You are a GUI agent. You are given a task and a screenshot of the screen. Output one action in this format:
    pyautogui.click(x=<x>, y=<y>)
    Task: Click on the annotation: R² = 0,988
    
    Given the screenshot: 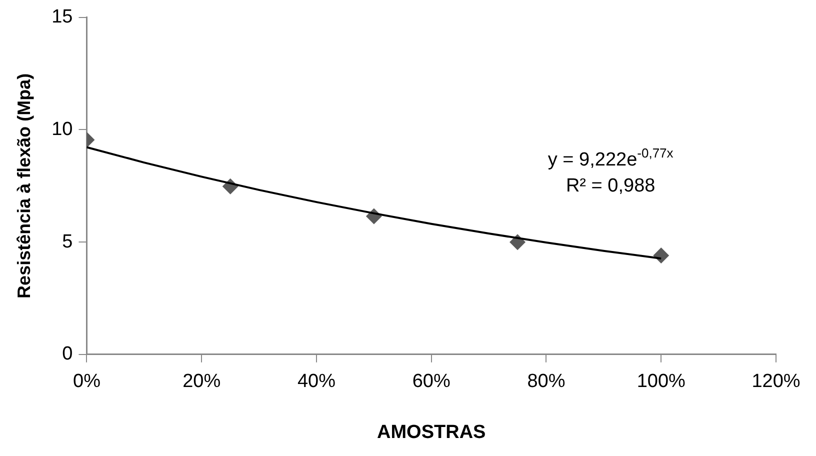 What is the action you would take?
    pyautogui.click(x=611, y=185)
    